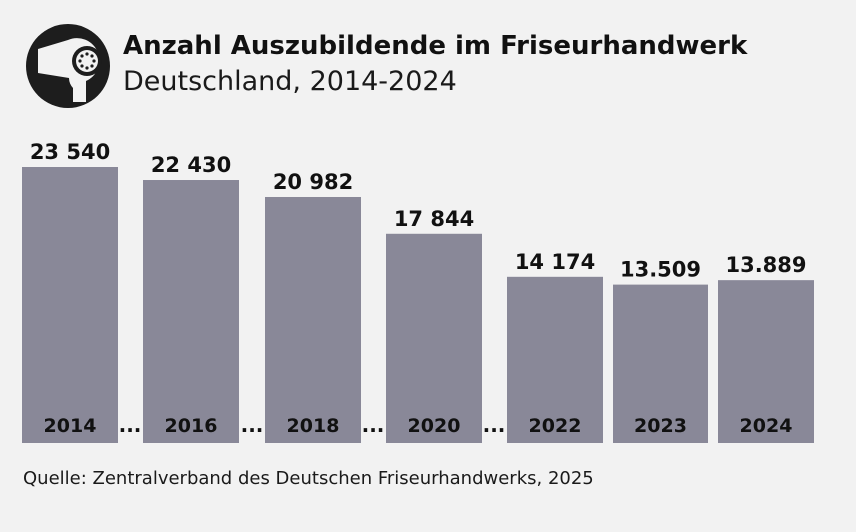  Describe the element at coordinates (434, 338) in the screenshot. I see `bar-2020` at that location.